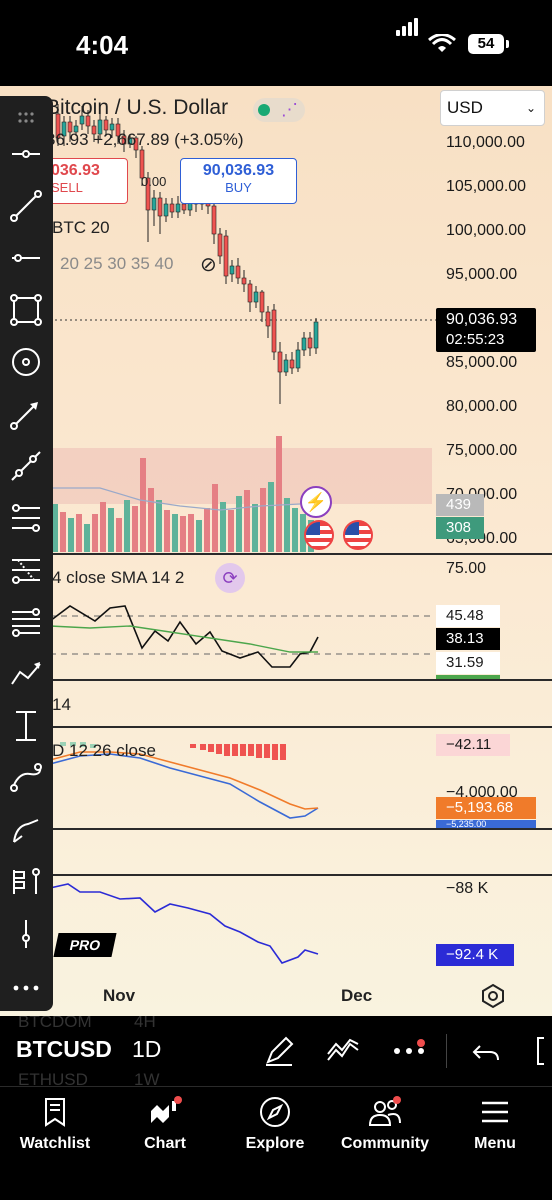 The image size is (552, 1200). What do you see at coordinates (493, 996) in the screenshot?
I see `chart-settings-icon` at bounding box center [493, 996].